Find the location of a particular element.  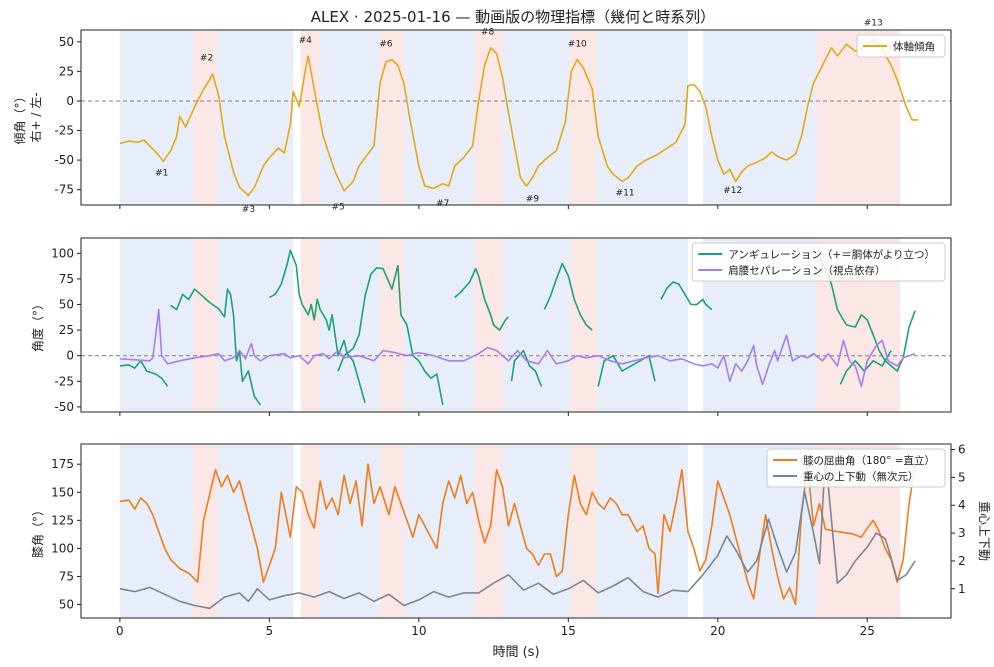

series-line-2-1-seg7 is located at coordinates (568, 296).